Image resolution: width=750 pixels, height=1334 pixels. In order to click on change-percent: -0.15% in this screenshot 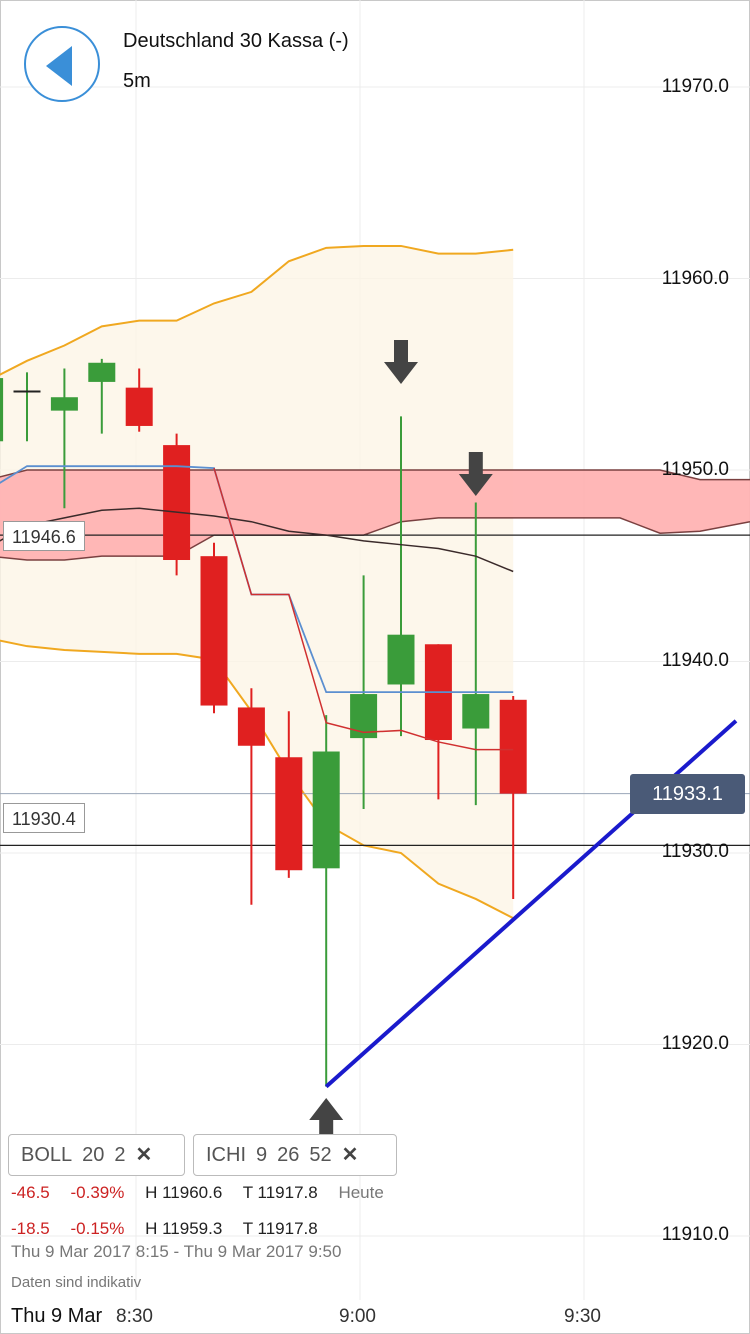, I will do `click(97, 1228)`.